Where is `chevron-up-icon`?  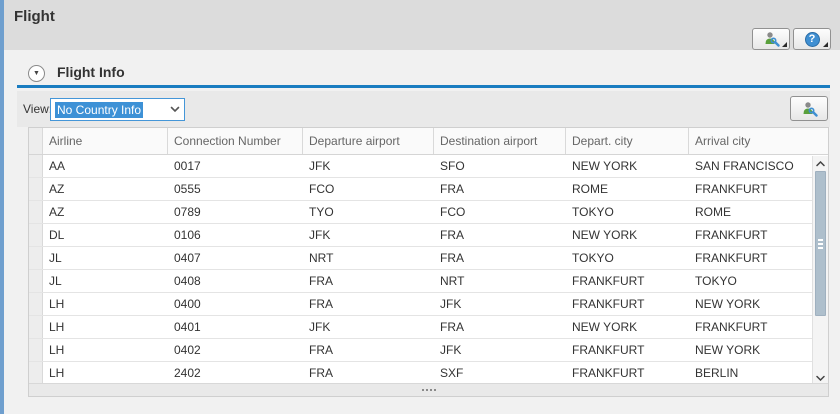
chevron-up-icon is located at coordinates (820, 163).